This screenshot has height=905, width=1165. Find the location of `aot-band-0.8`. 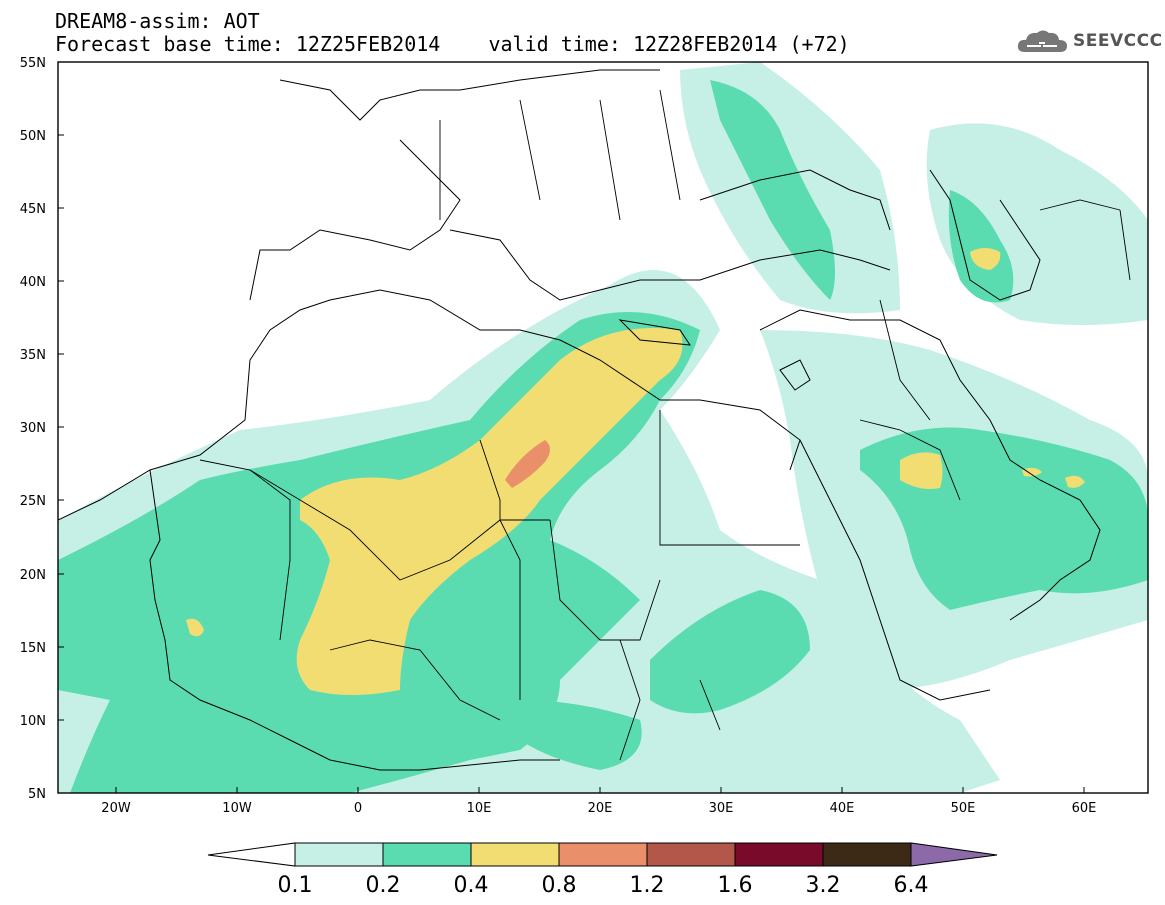

aot-band-0.8 is located at coordinates (527, 464).